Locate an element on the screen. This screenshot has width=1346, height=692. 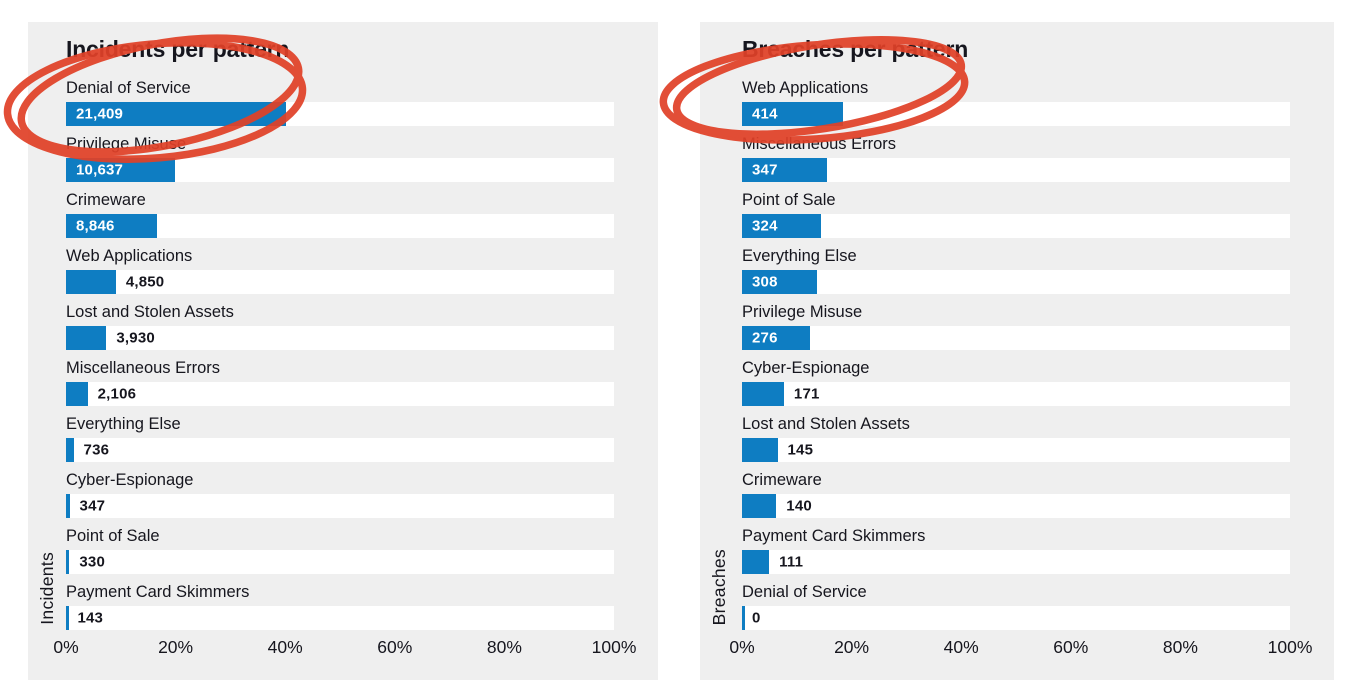
bar-row: Lost and Stolen Assets 3,930 is located at coordinates (340, 325).